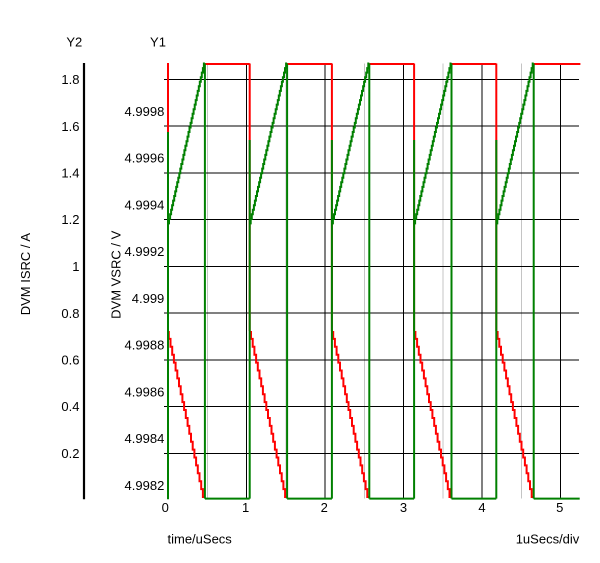 Image resolution: width=600 pixels, height=563 pixels. I want to click on svg-text: 4.9996, so click(145, 158).